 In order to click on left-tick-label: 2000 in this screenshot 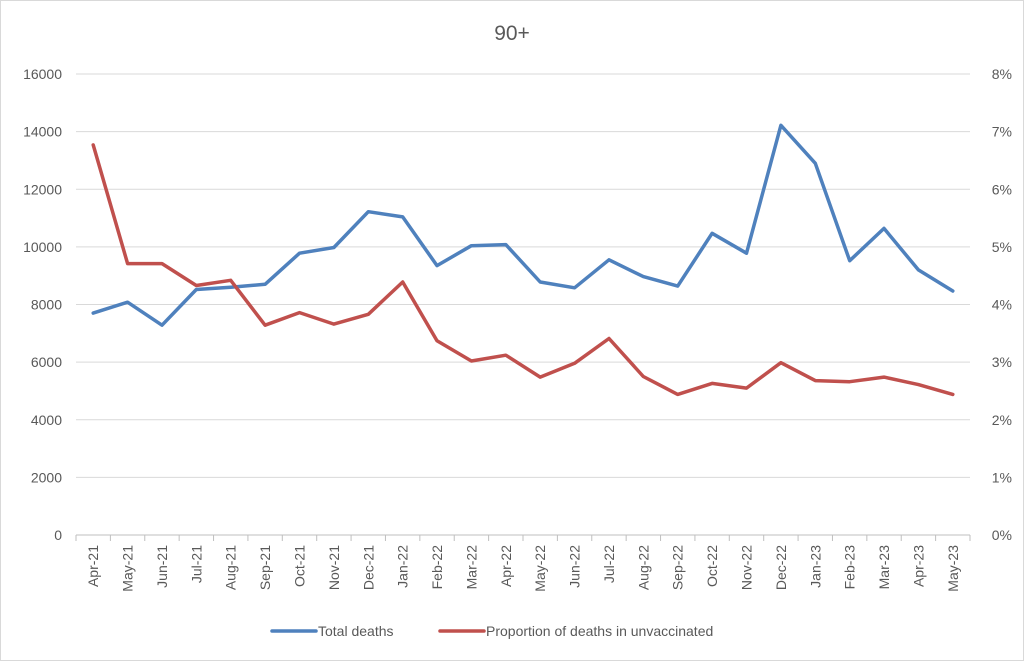, I will do `click(46, 477)`.